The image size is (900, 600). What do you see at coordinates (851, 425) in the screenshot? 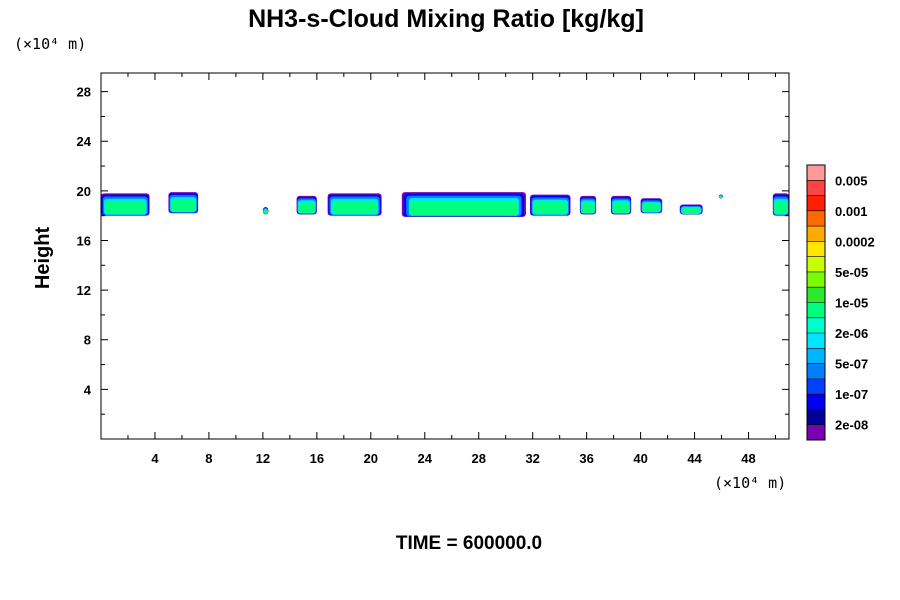
I see `colorbar-label: 2e-08` at bounding box center [851, 425].